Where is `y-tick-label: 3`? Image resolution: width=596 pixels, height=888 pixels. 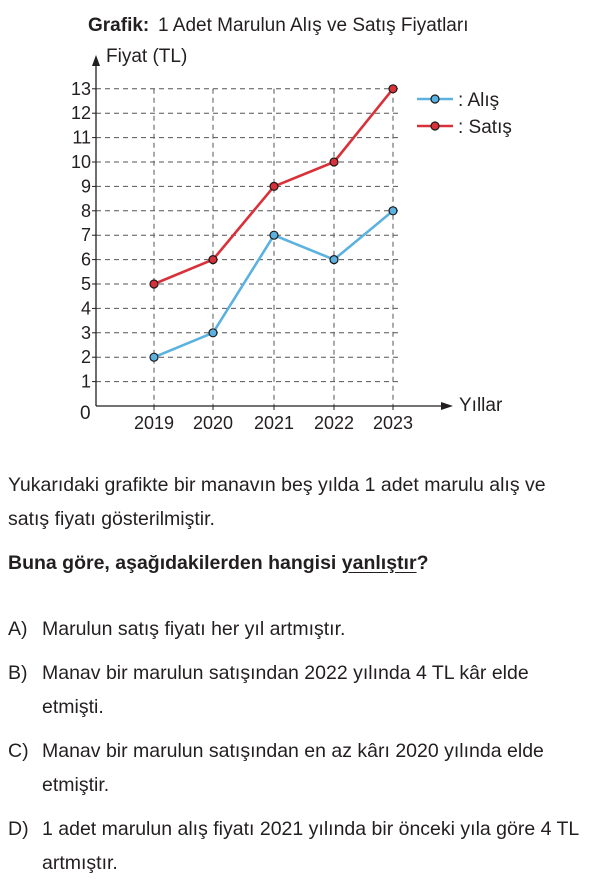 y-tick-label: 3 is located at coordinates (86, 333).